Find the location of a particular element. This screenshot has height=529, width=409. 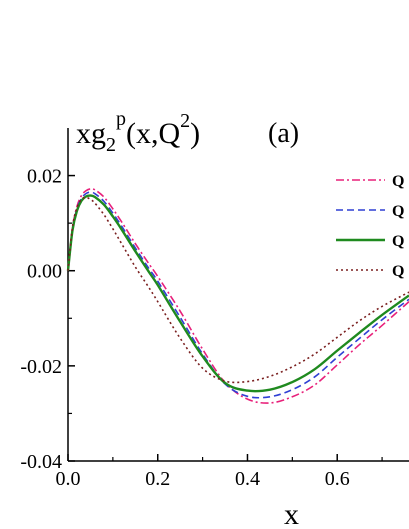

y-tick-label: 0.00 is located at coordinates (44, 272).